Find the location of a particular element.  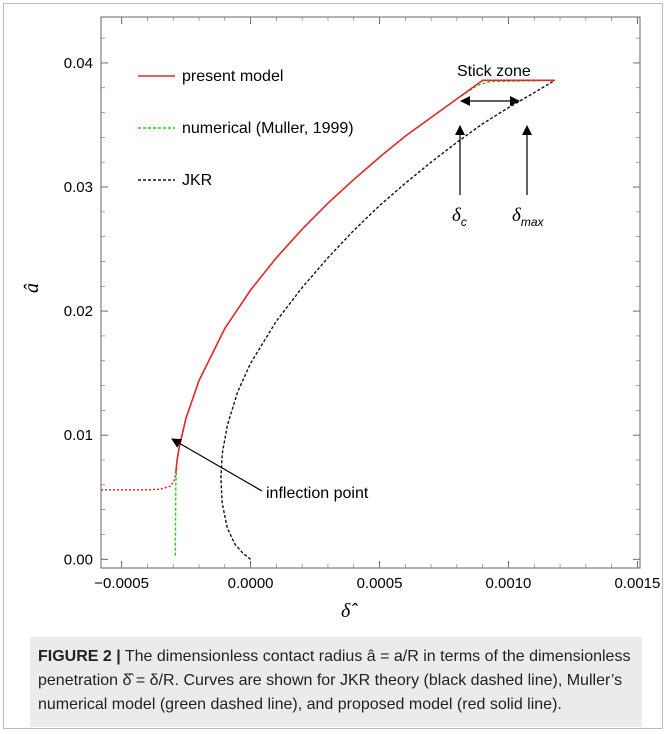

stick-zone-label: Stick zone is located at coordinates (494, 71).